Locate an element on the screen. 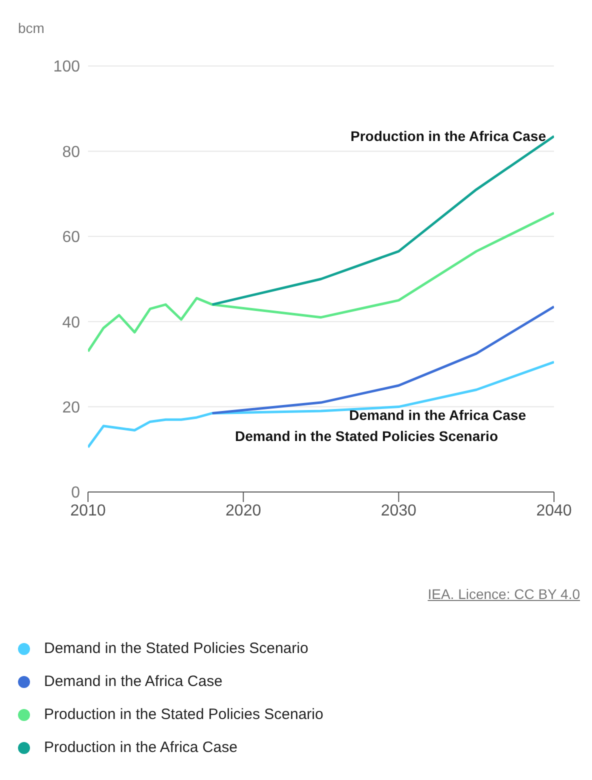 The height and width of the screenshot is (780, 592). legend-label: Demand in the Stated Policies Scenario is located at coordinates (176, 648).